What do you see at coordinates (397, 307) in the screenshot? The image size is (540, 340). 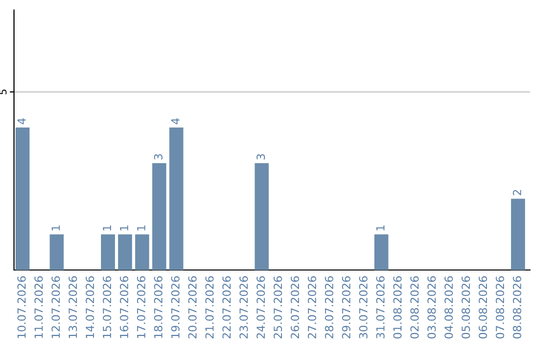 I see `x-tick-label: 01.08.2026` at bounding box center [397, 307].